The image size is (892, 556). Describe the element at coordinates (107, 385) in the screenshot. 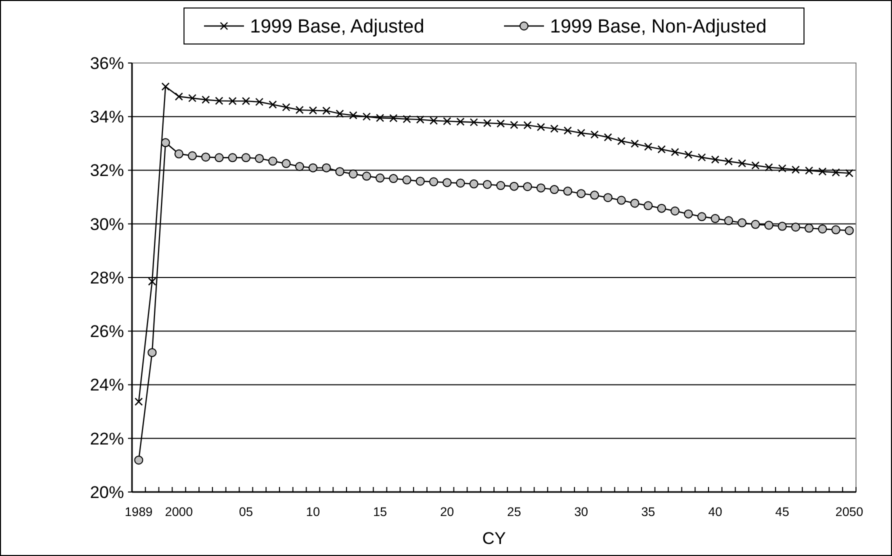

I see `y-tick-label: 24%` at that location.